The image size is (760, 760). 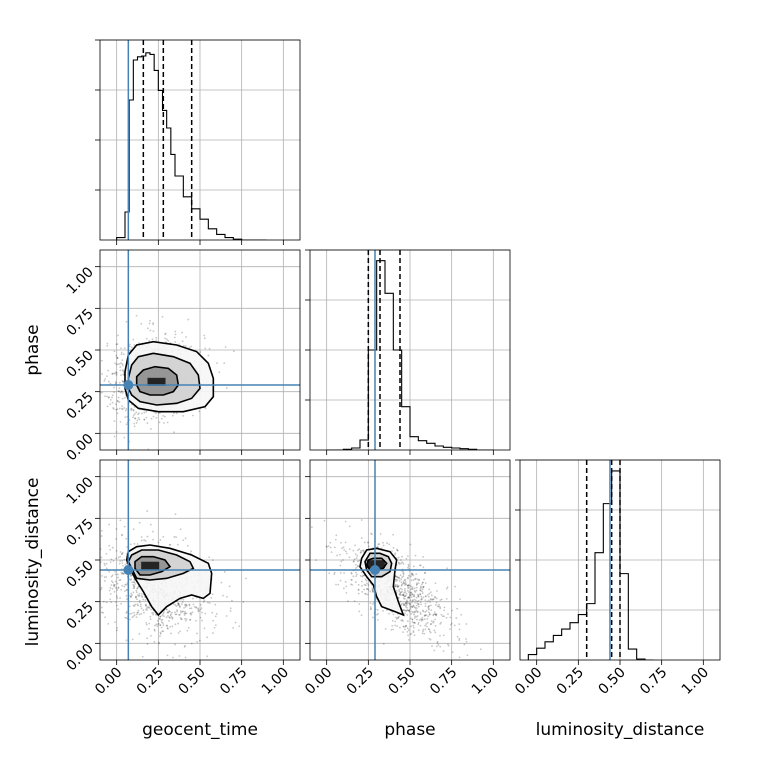 What do you see at coordinates (409, 730) in the screenshot?
I see `x-axis-label: phase` at bounding box center [409, 730].